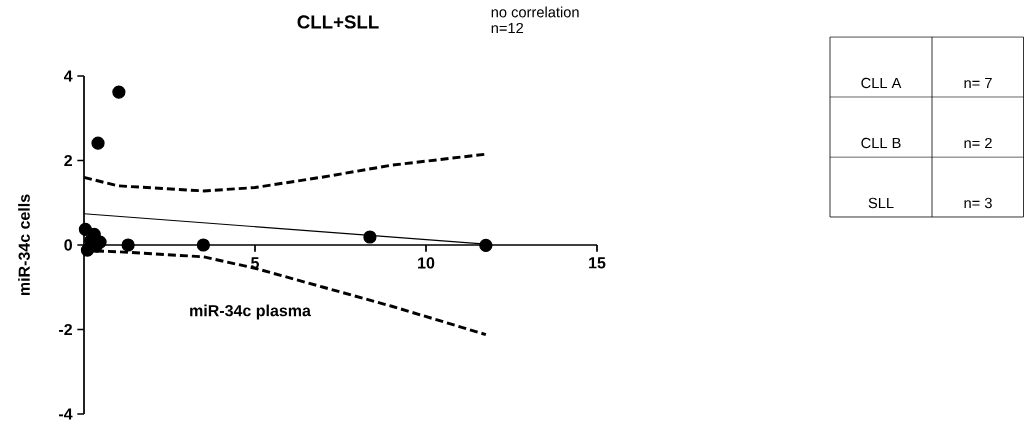 The height and width of the screenshot is (425, 1024). I want to click on y-tick-label: -2, so click(65, 329).